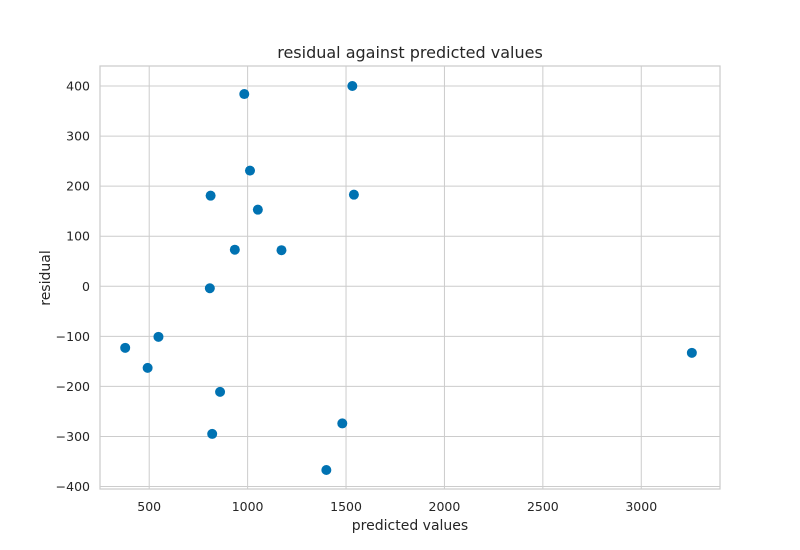 This screenshot has width=800, height=550. Describe the element at coordinates (78, 236) in the screenshot. I see `y-tick-label: 100` at that location.